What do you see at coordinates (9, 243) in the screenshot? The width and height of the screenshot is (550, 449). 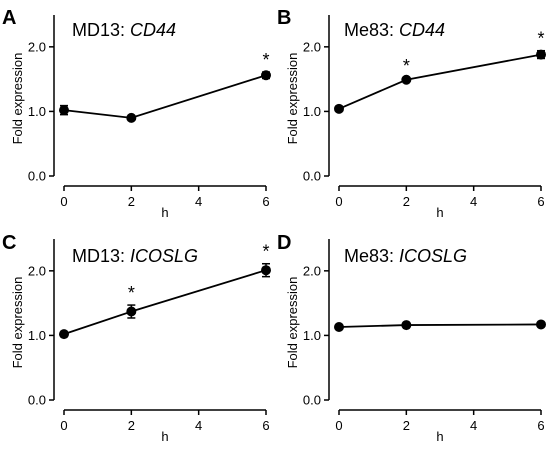 I see `panel-letter: C` at bounding box center [9, 243].